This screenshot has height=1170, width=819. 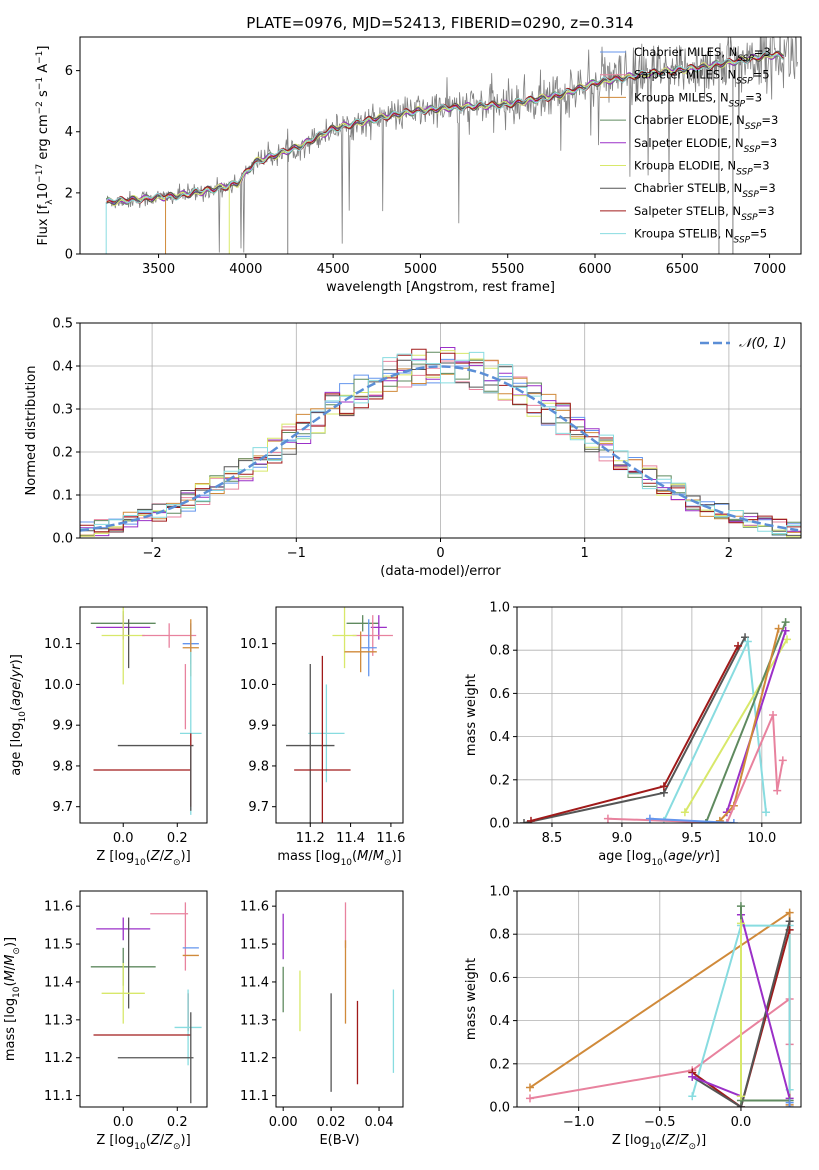 I want to click on y-tick-label: 0.4, so click(x=62, y=367).